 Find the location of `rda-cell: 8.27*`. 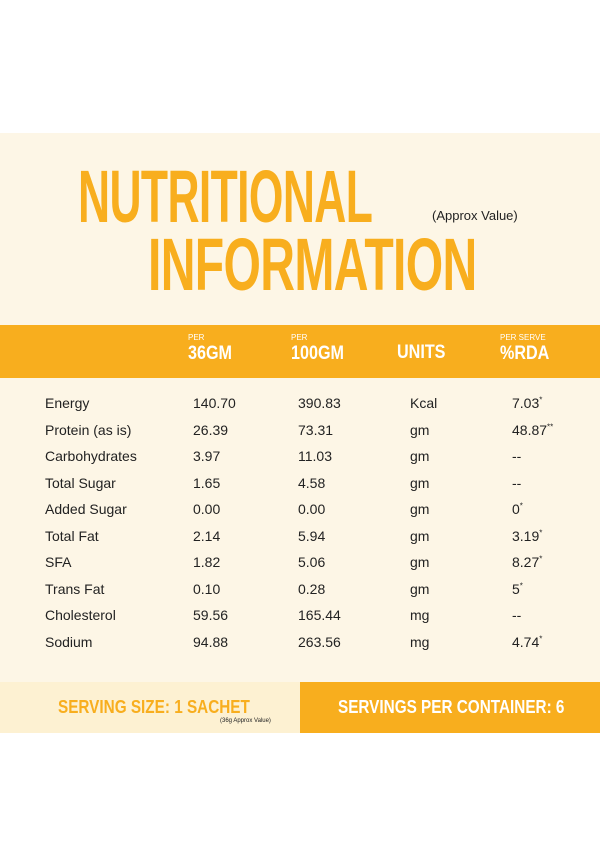

rda-cell: 8.27* is located at coordinates (527, 562).